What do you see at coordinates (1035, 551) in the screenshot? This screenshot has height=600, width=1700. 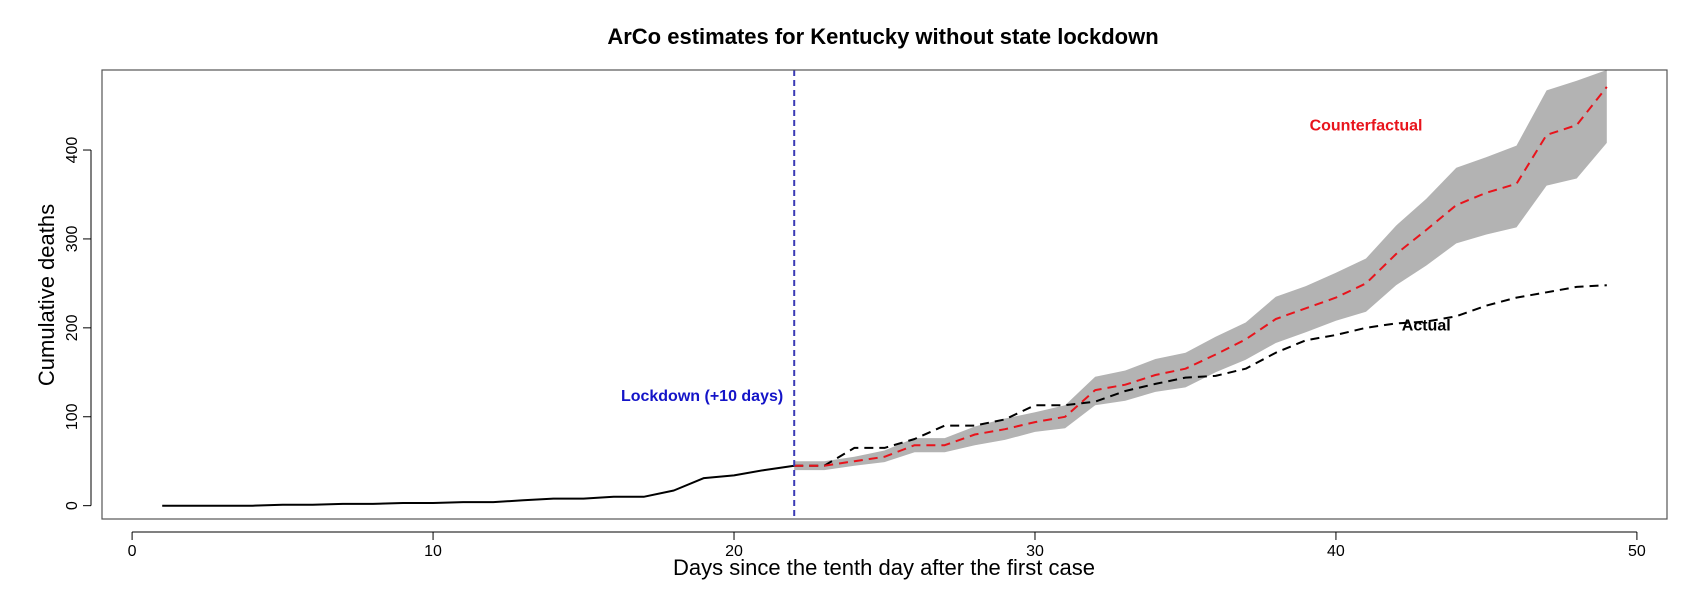 I see `x-tick-label: 30` at bounding box center [1035, 551].